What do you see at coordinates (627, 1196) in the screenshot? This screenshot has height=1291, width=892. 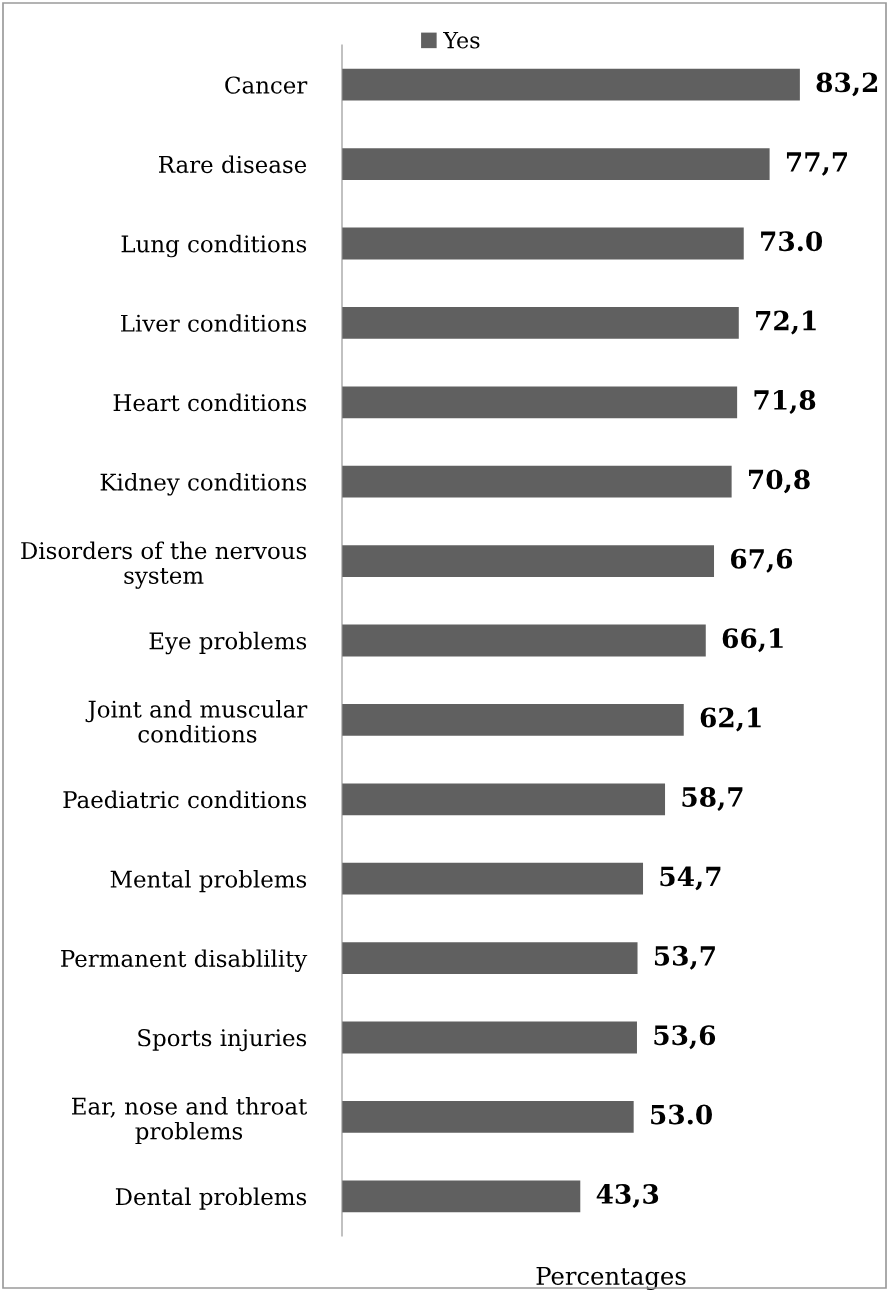 I see `data-label: 43,3` at bounding box center [627, 1196].